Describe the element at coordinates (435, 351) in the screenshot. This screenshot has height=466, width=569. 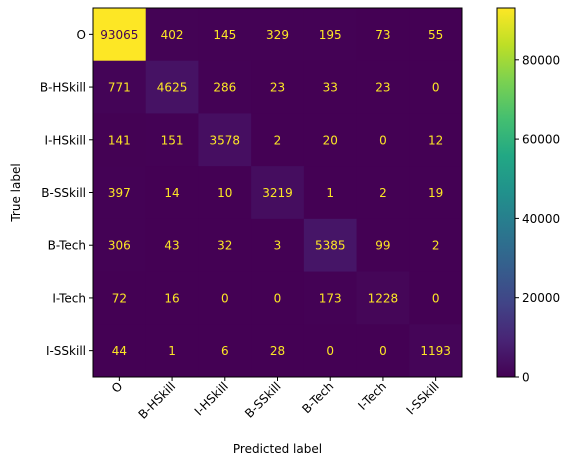
I see `cell-value-label: 1193` at that location.